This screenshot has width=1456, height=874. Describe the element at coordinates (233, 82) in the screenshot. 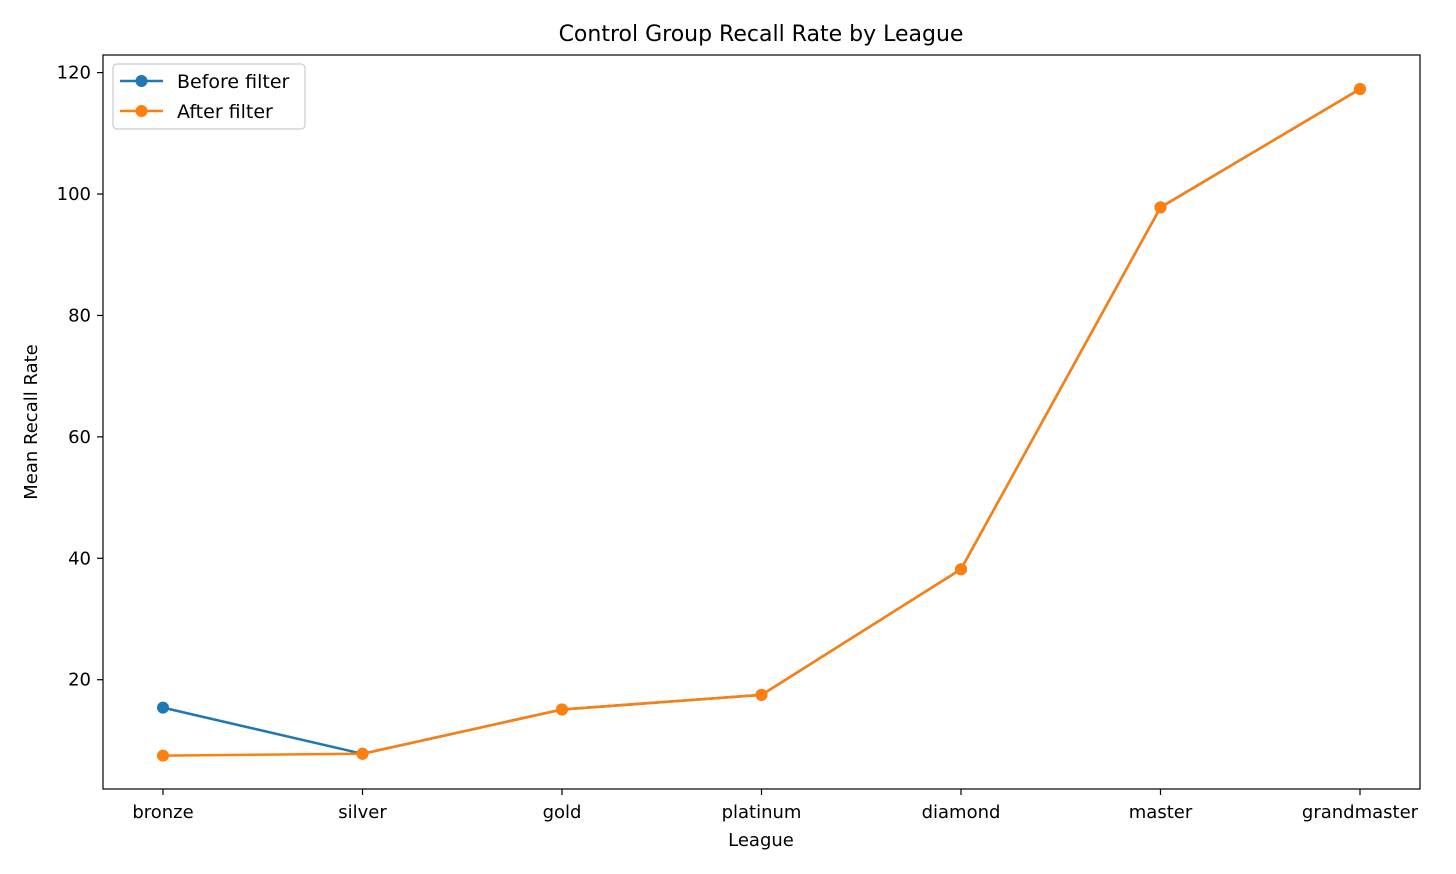

I see `legend-label-before: Before filter` at that location.